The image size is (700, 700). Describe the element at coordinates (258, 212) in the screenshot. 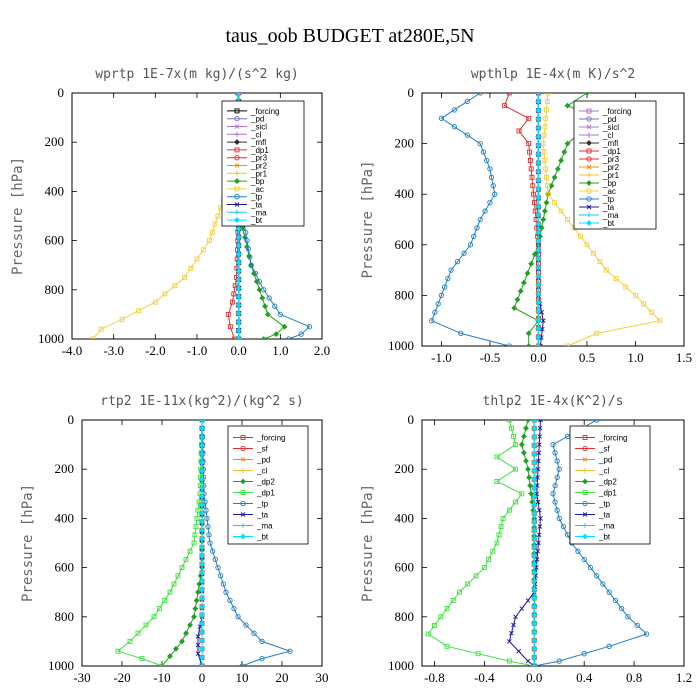

I see `legend-label: _ma` at that location.